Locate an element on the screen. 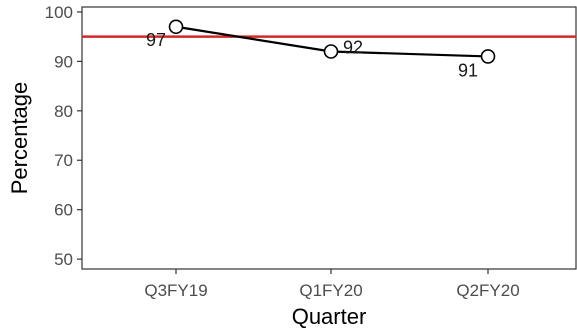 The width and height of the screenshot is (577, 330). y-axis: 50 60 70 80 90 100 is located at coordinates (63, 136).